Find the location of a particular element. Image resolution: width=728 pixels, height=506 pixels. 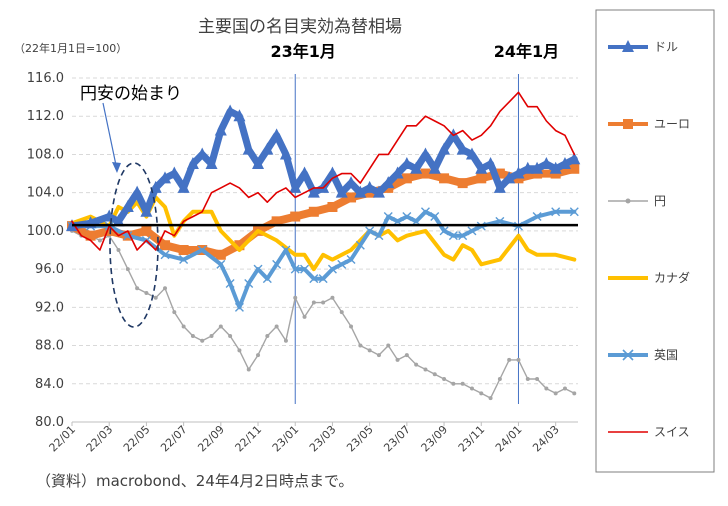

legend-item: 英国 is located at coordinates (643, 355).